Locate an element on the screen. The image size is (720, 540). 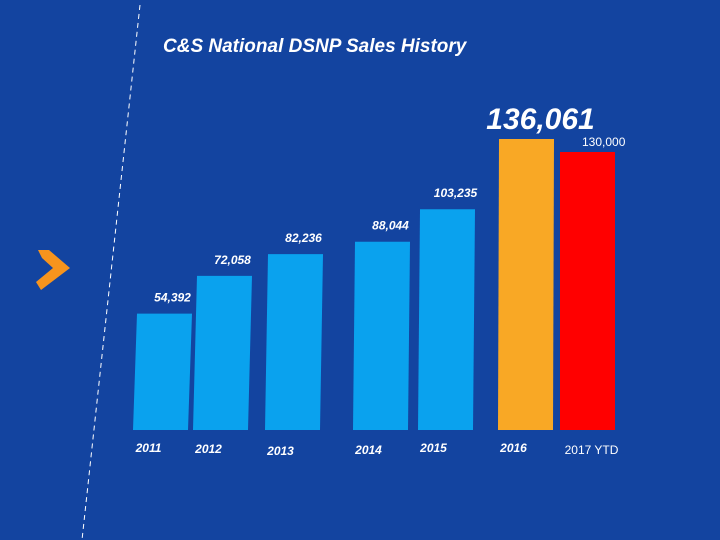
bar-2014 is located at coordinates (381, 335).